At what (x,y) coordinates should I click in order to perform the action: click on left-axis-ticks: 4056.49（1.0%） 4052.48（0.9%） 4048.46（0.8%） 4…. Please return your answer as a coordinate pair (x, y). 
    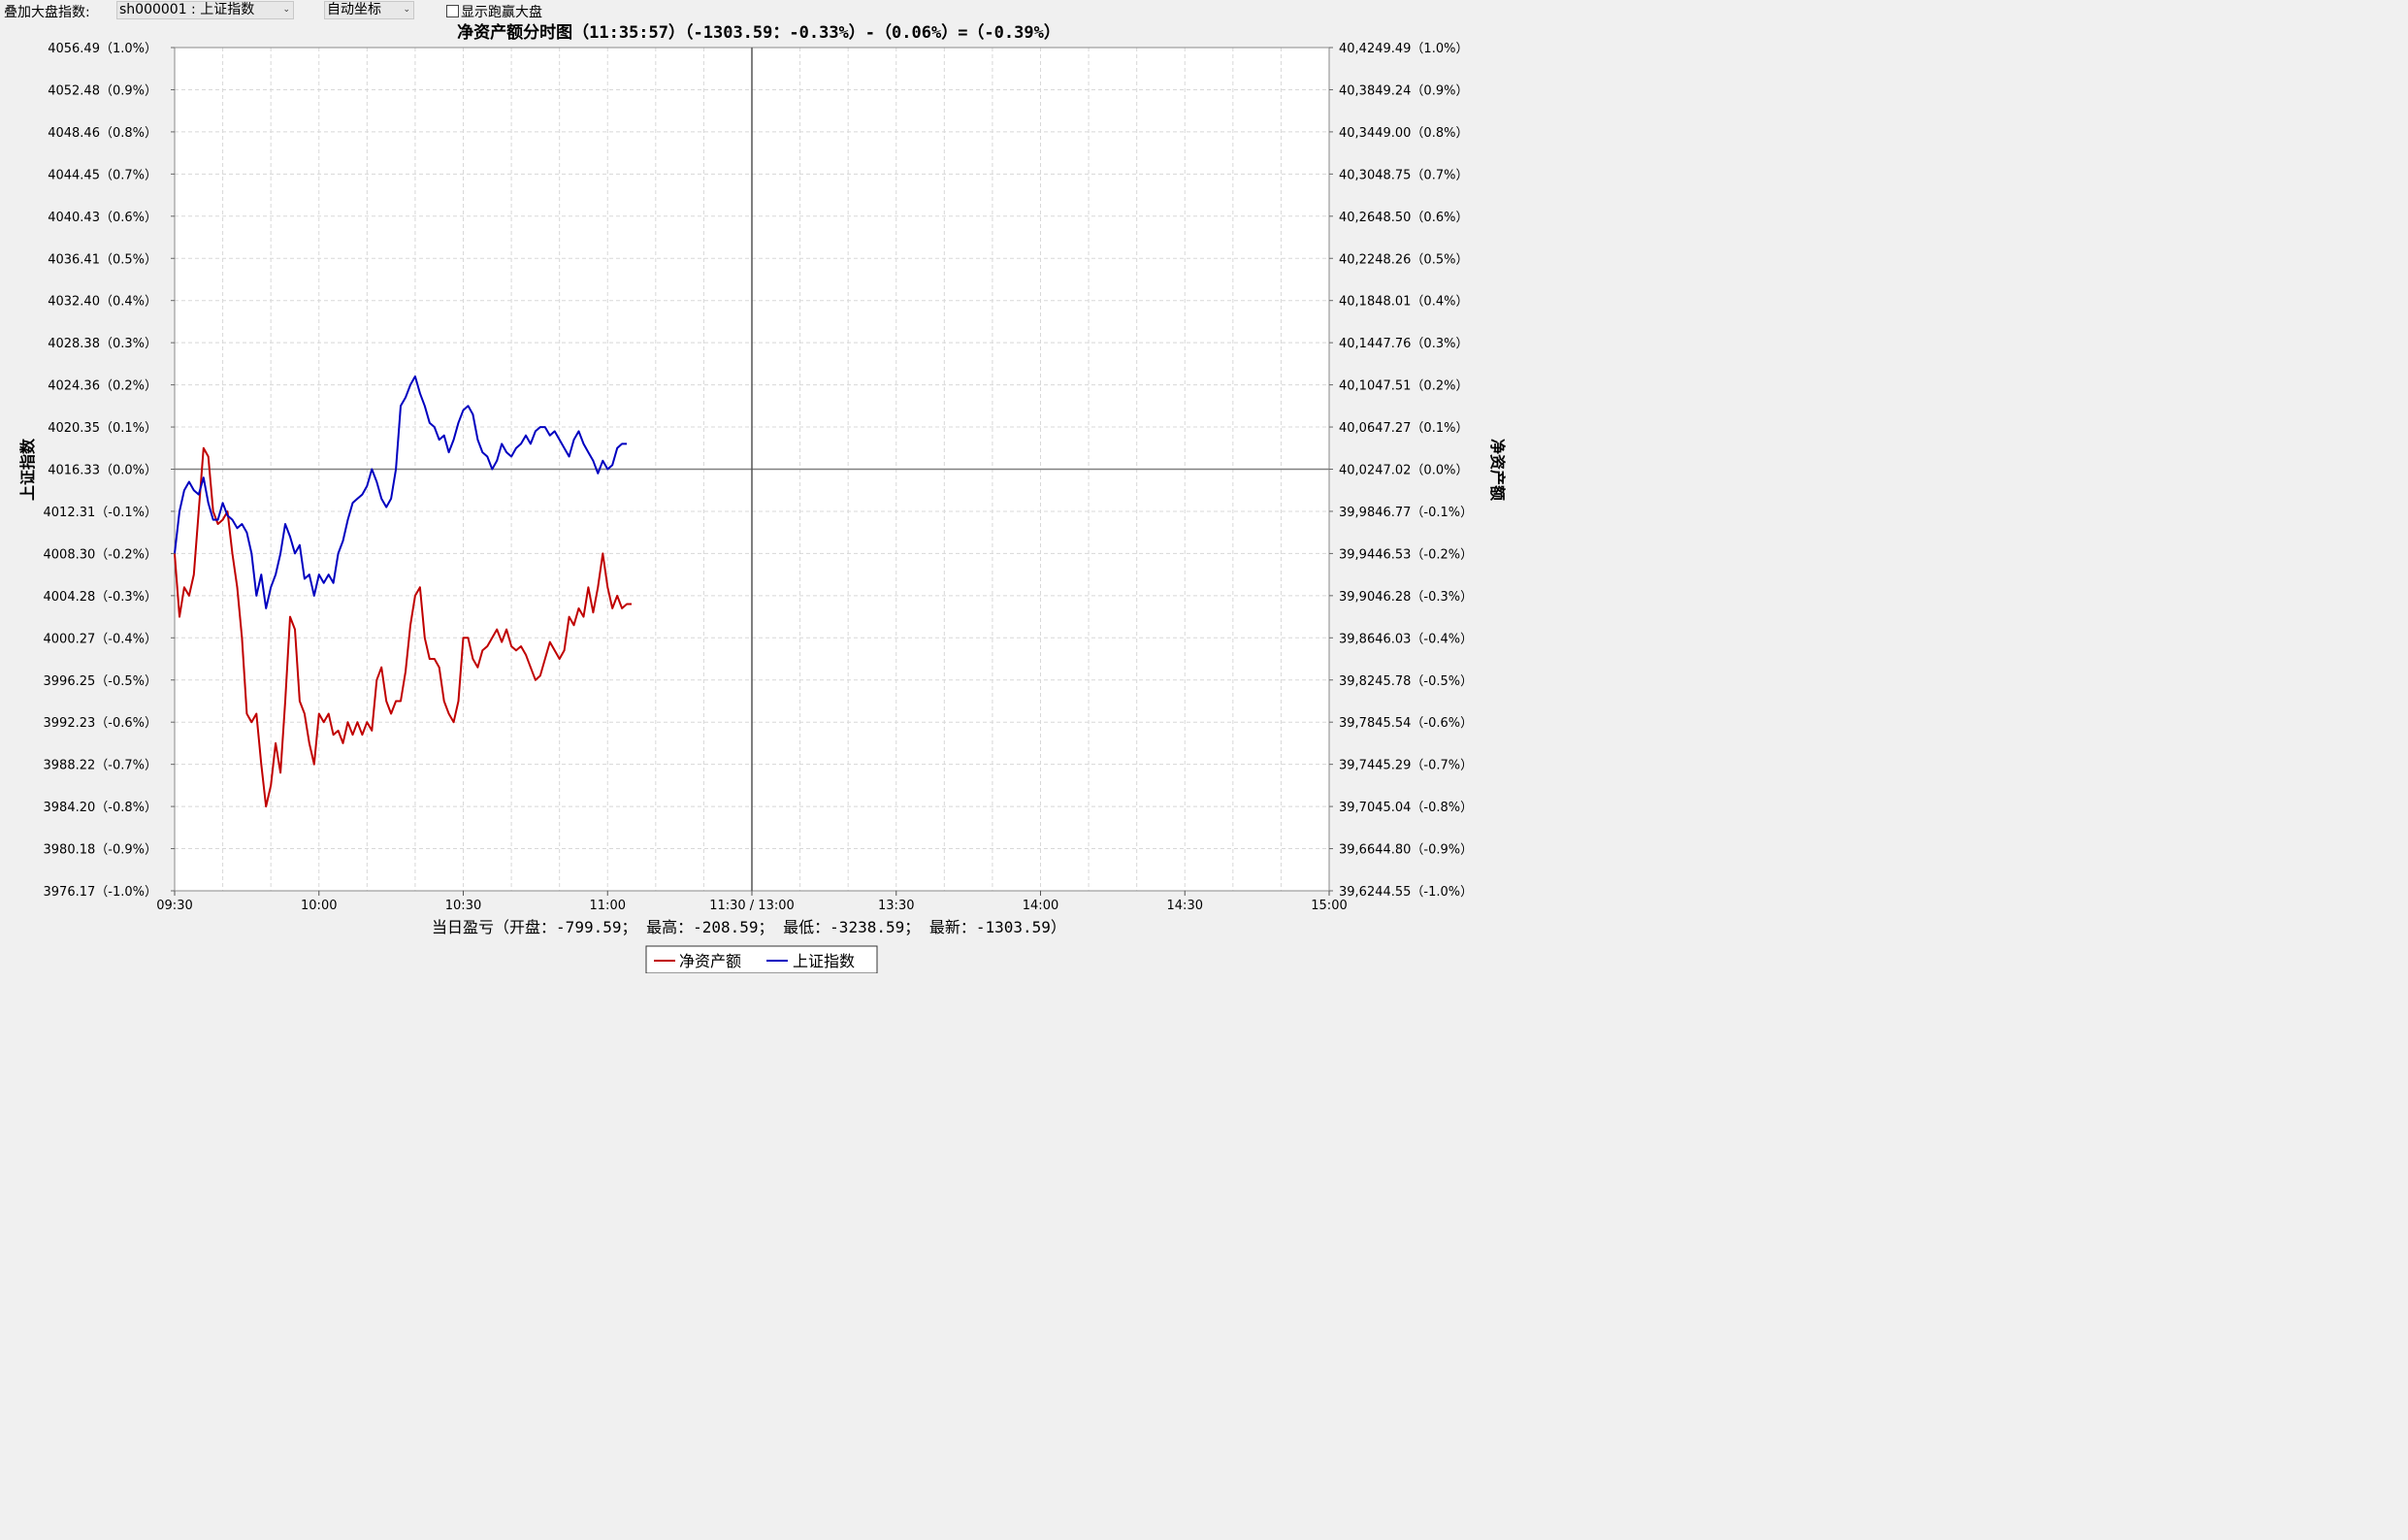
    Looking at the image, I should click on (109, 471).